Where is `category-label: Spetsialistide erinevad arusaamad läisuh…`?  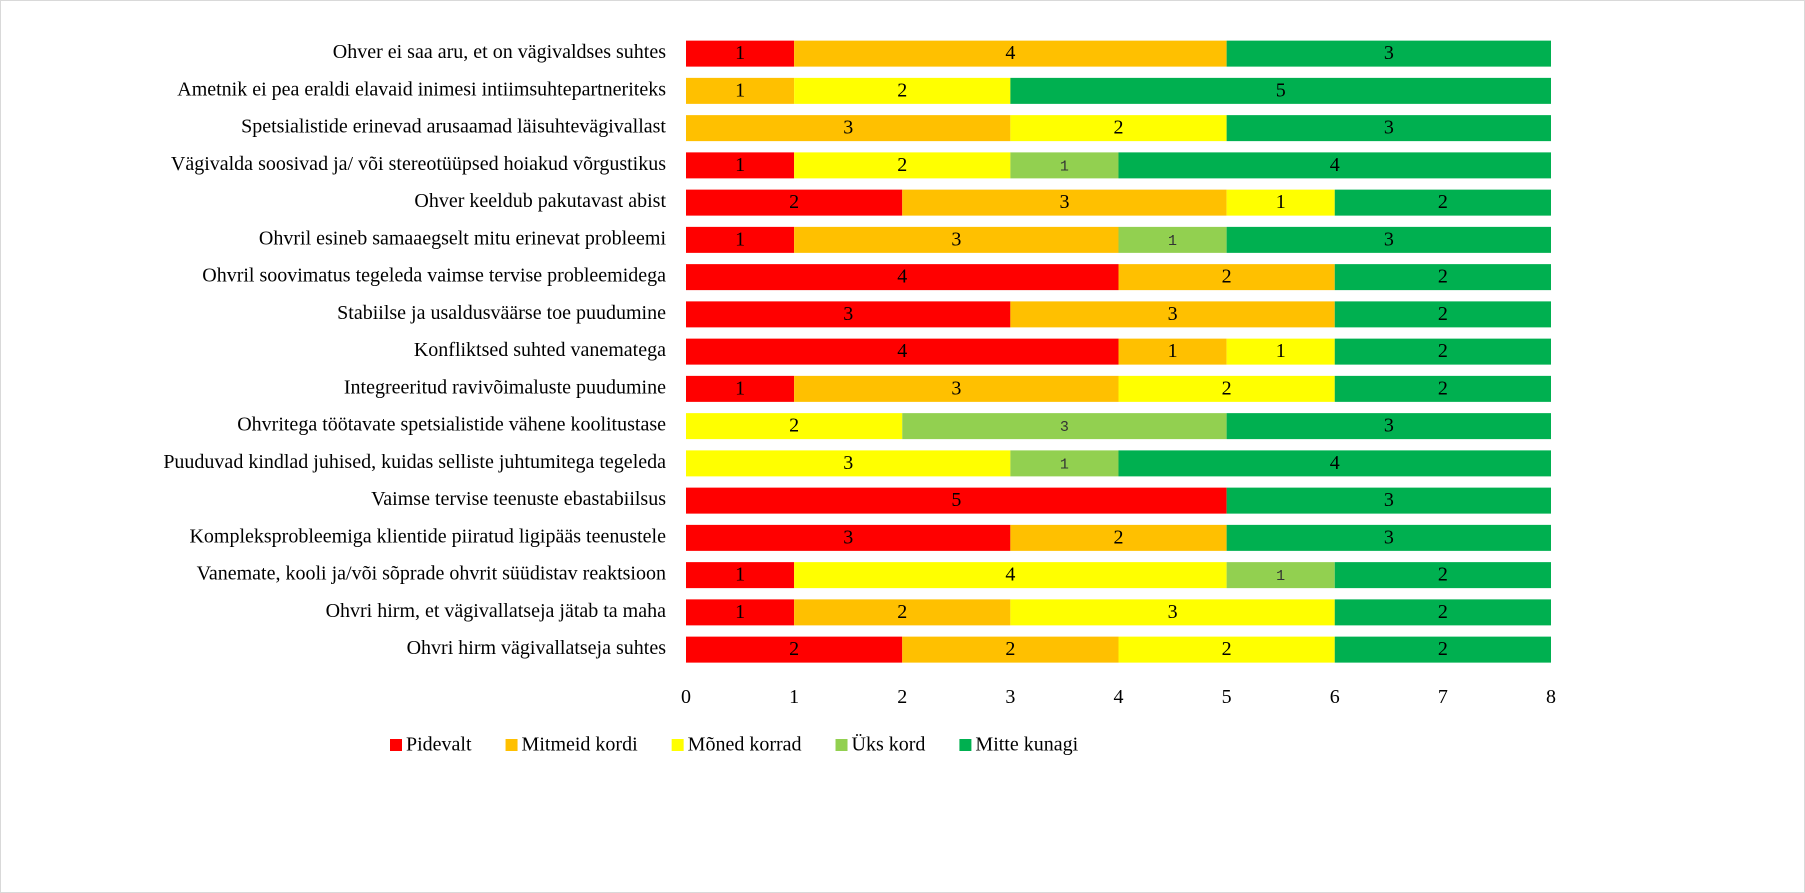 category-label: Spetsialistide erinevad arusaamad läisuh… is located at coordinates (453, 127).